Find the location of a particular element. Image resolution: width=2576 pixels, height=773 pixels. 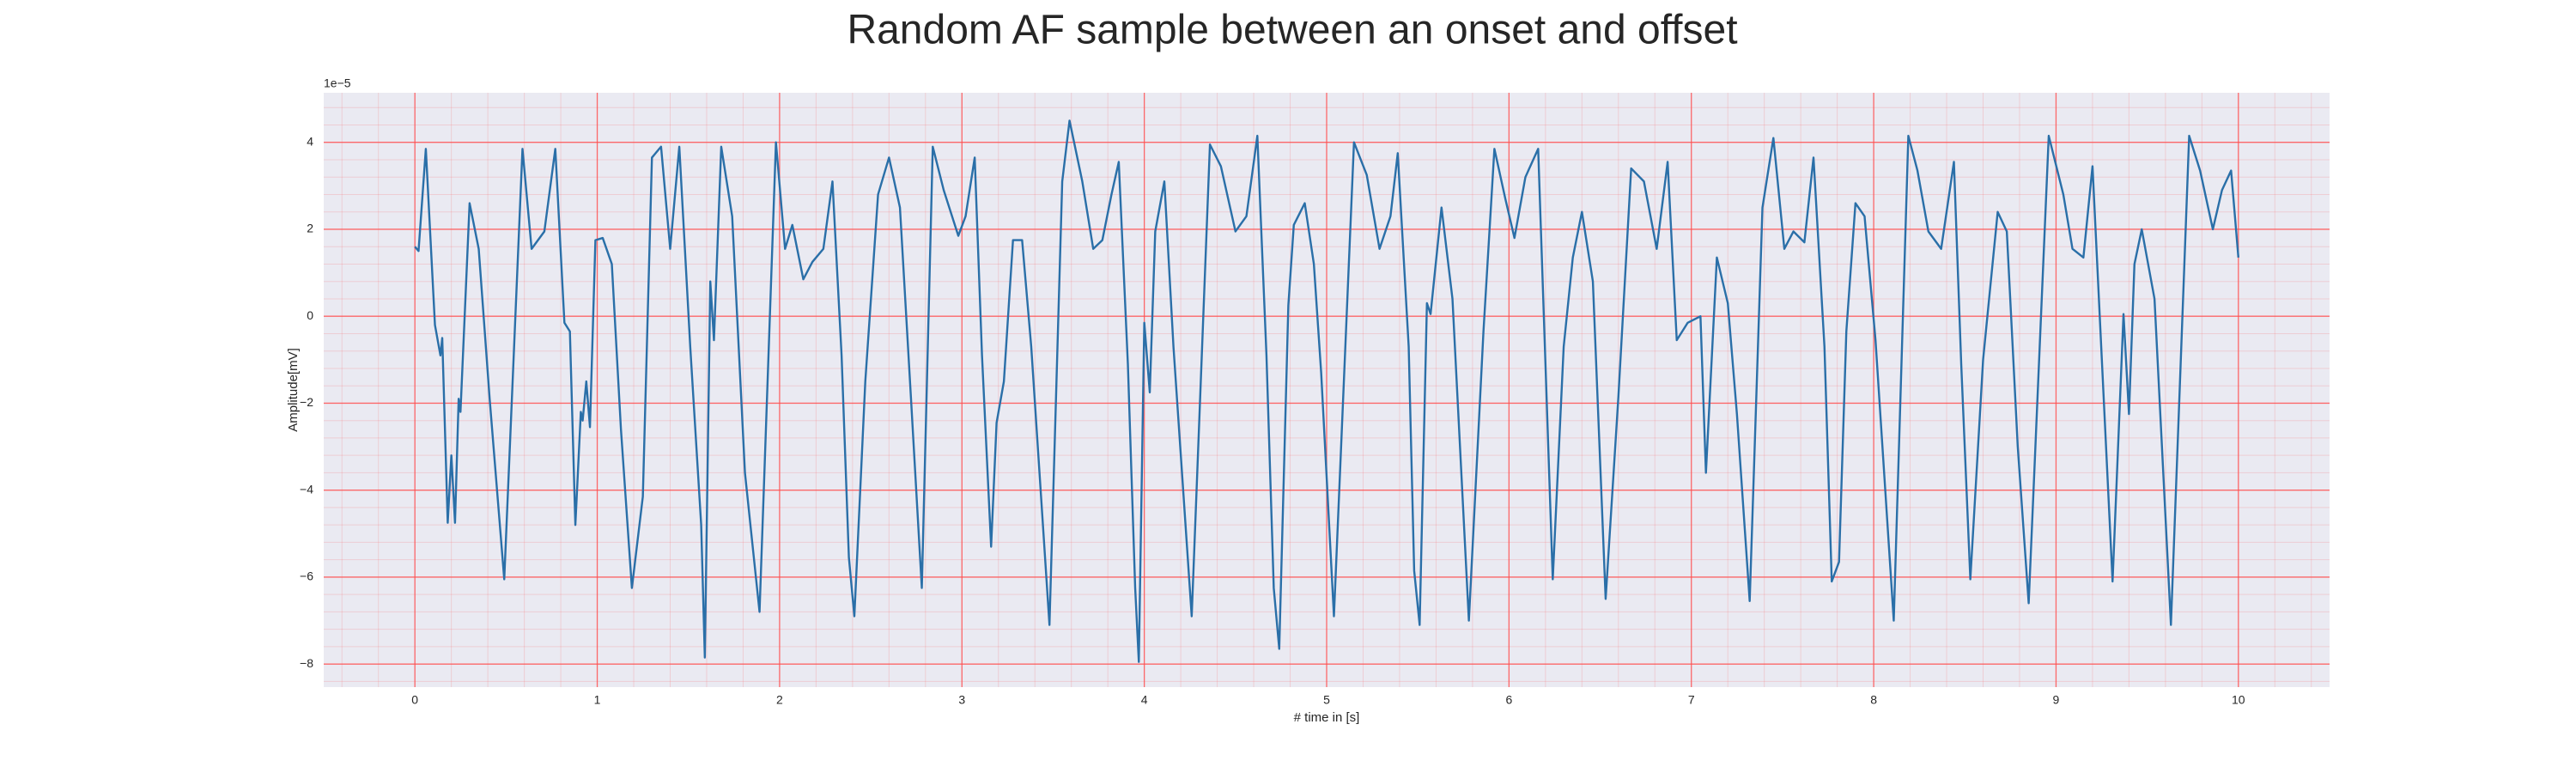

x-tick-label: 2 is located at coordinates (779, 700).